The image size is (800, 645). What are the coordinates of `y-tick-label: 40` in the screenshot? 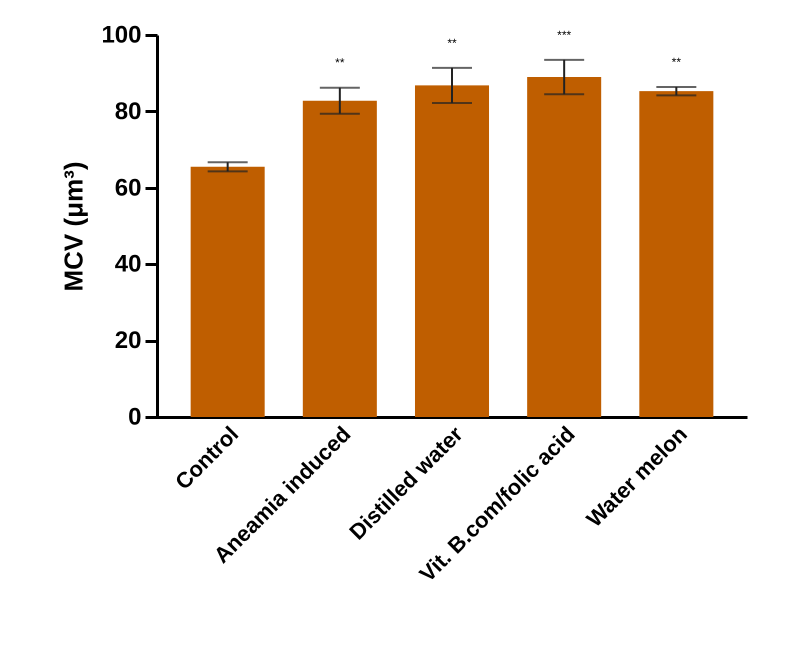 It's located at (128, 264).